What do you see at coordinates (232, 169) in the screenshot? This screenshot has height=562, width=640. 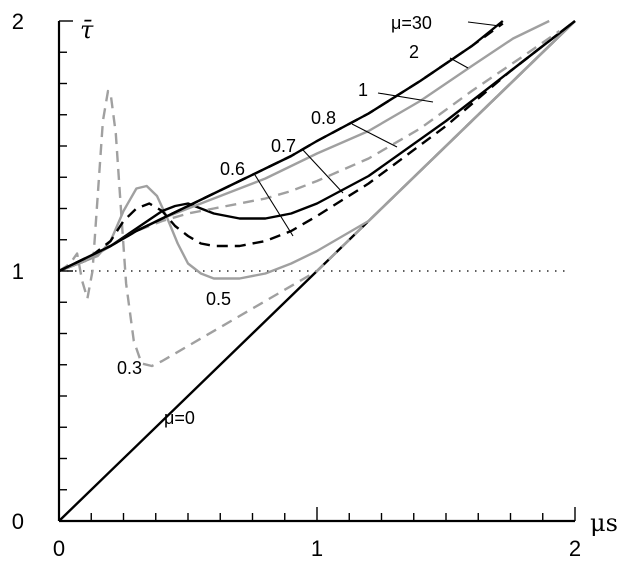 I see `curve-label: 0.6` at bounding box center [232, 169].